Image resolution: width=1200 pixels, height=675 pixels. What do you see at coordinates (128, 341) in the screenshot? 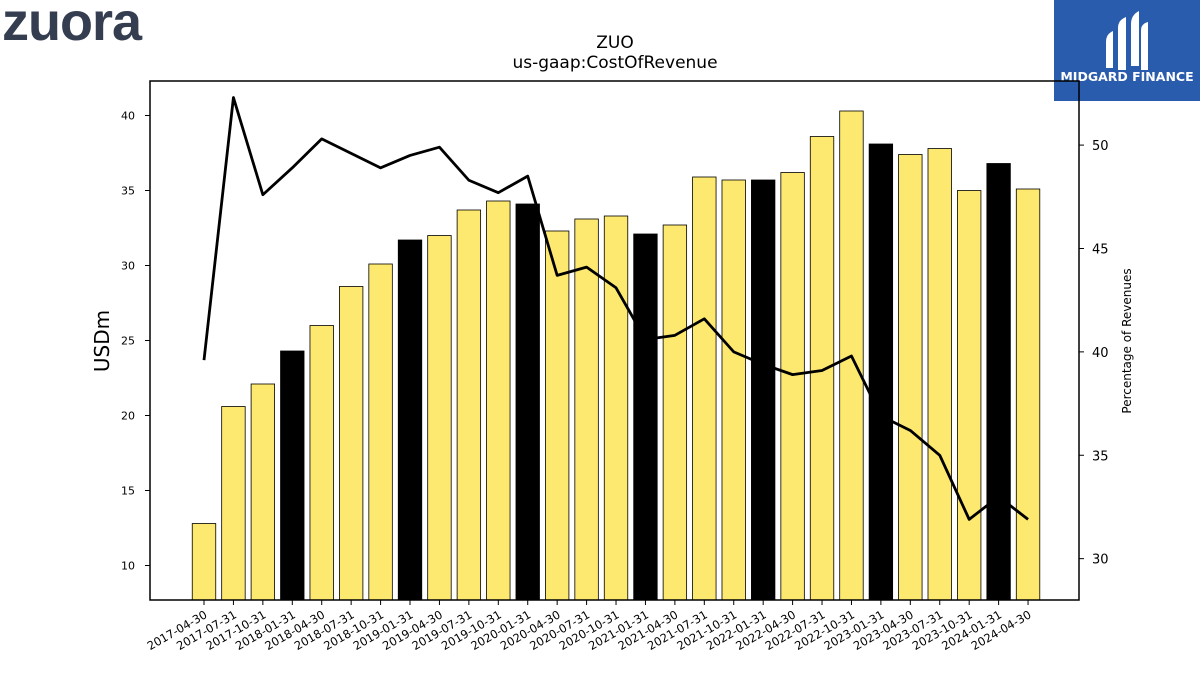
I see `y-tick-label: 25` at bounding box center [128, 341].